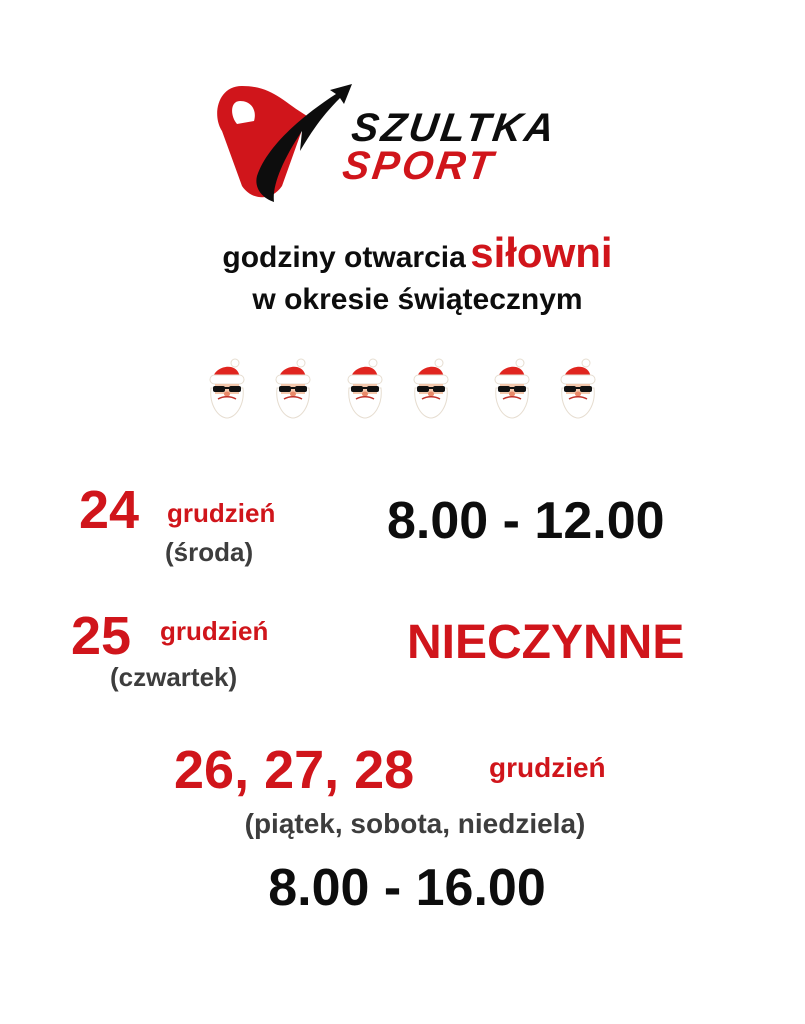 The height and width of the screenshot is (1024, 805). Describe the element at coordinates (541, 252) in the screenshot. I see `heading-highlight: siłowni` at that location.